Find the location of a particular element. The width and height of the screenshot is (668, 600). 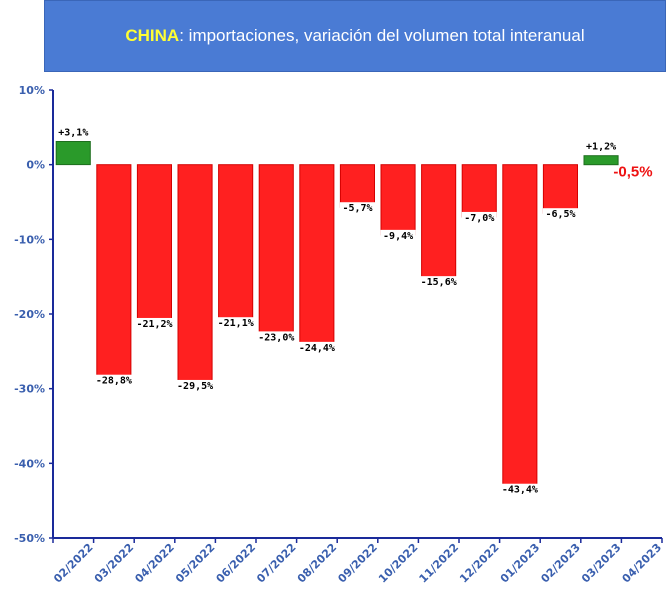

bar-08/2022 is located at coordinates (317, 256).